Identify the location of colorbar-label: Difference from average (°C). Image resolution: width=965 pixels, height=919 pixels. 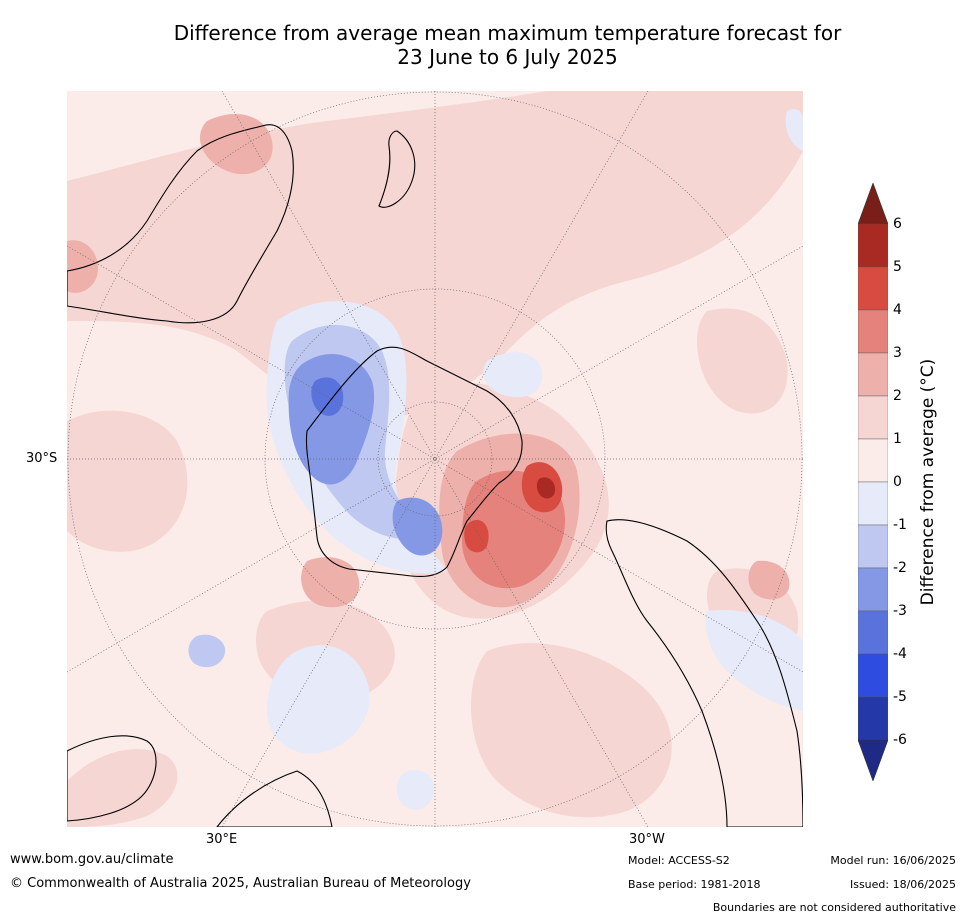
(928, 482).